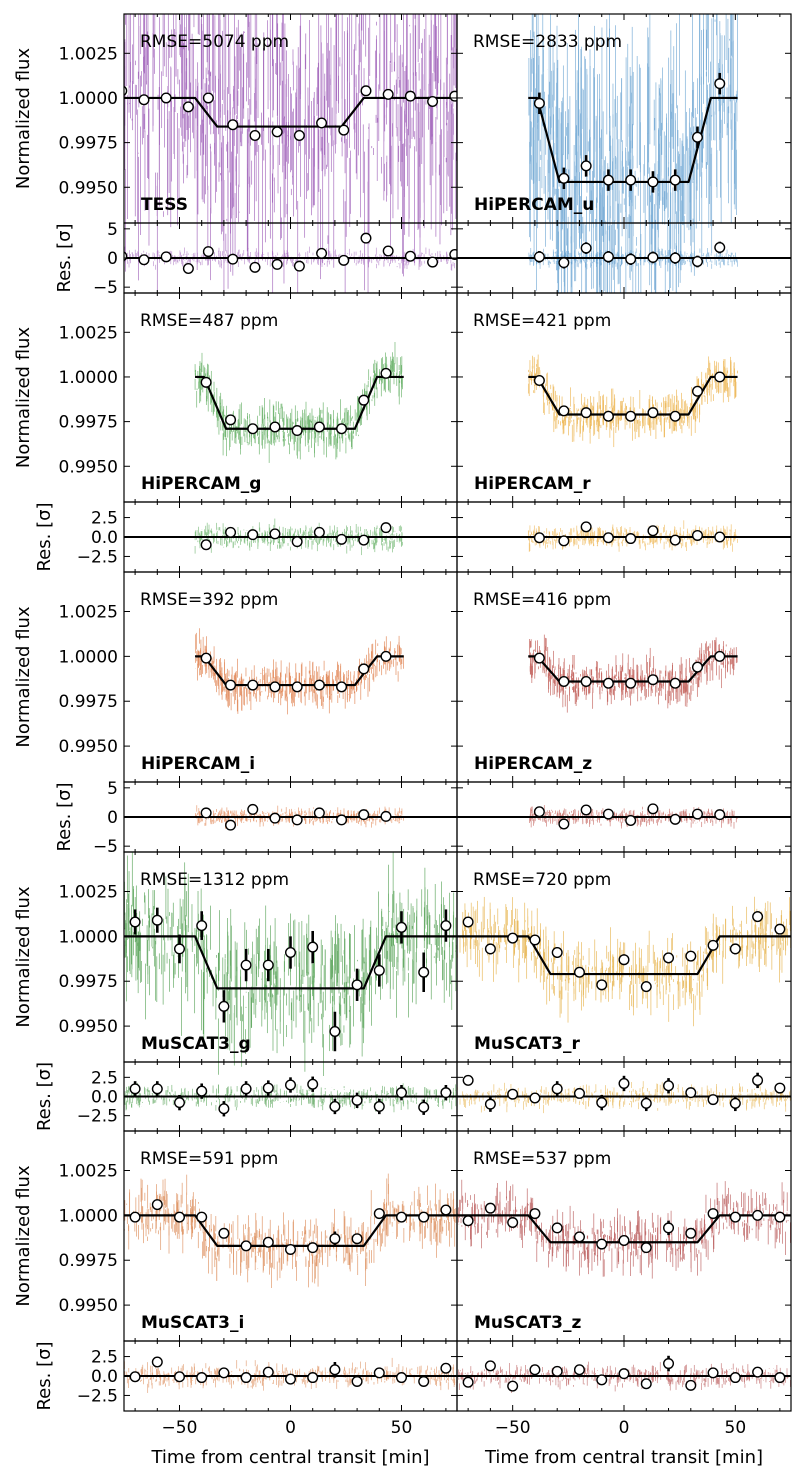 This screenshot has width=807, height=1482. Describe the element at coordinates (104, 538) in the screenshot. I see `residual-tick-label: 0.0` at that location.